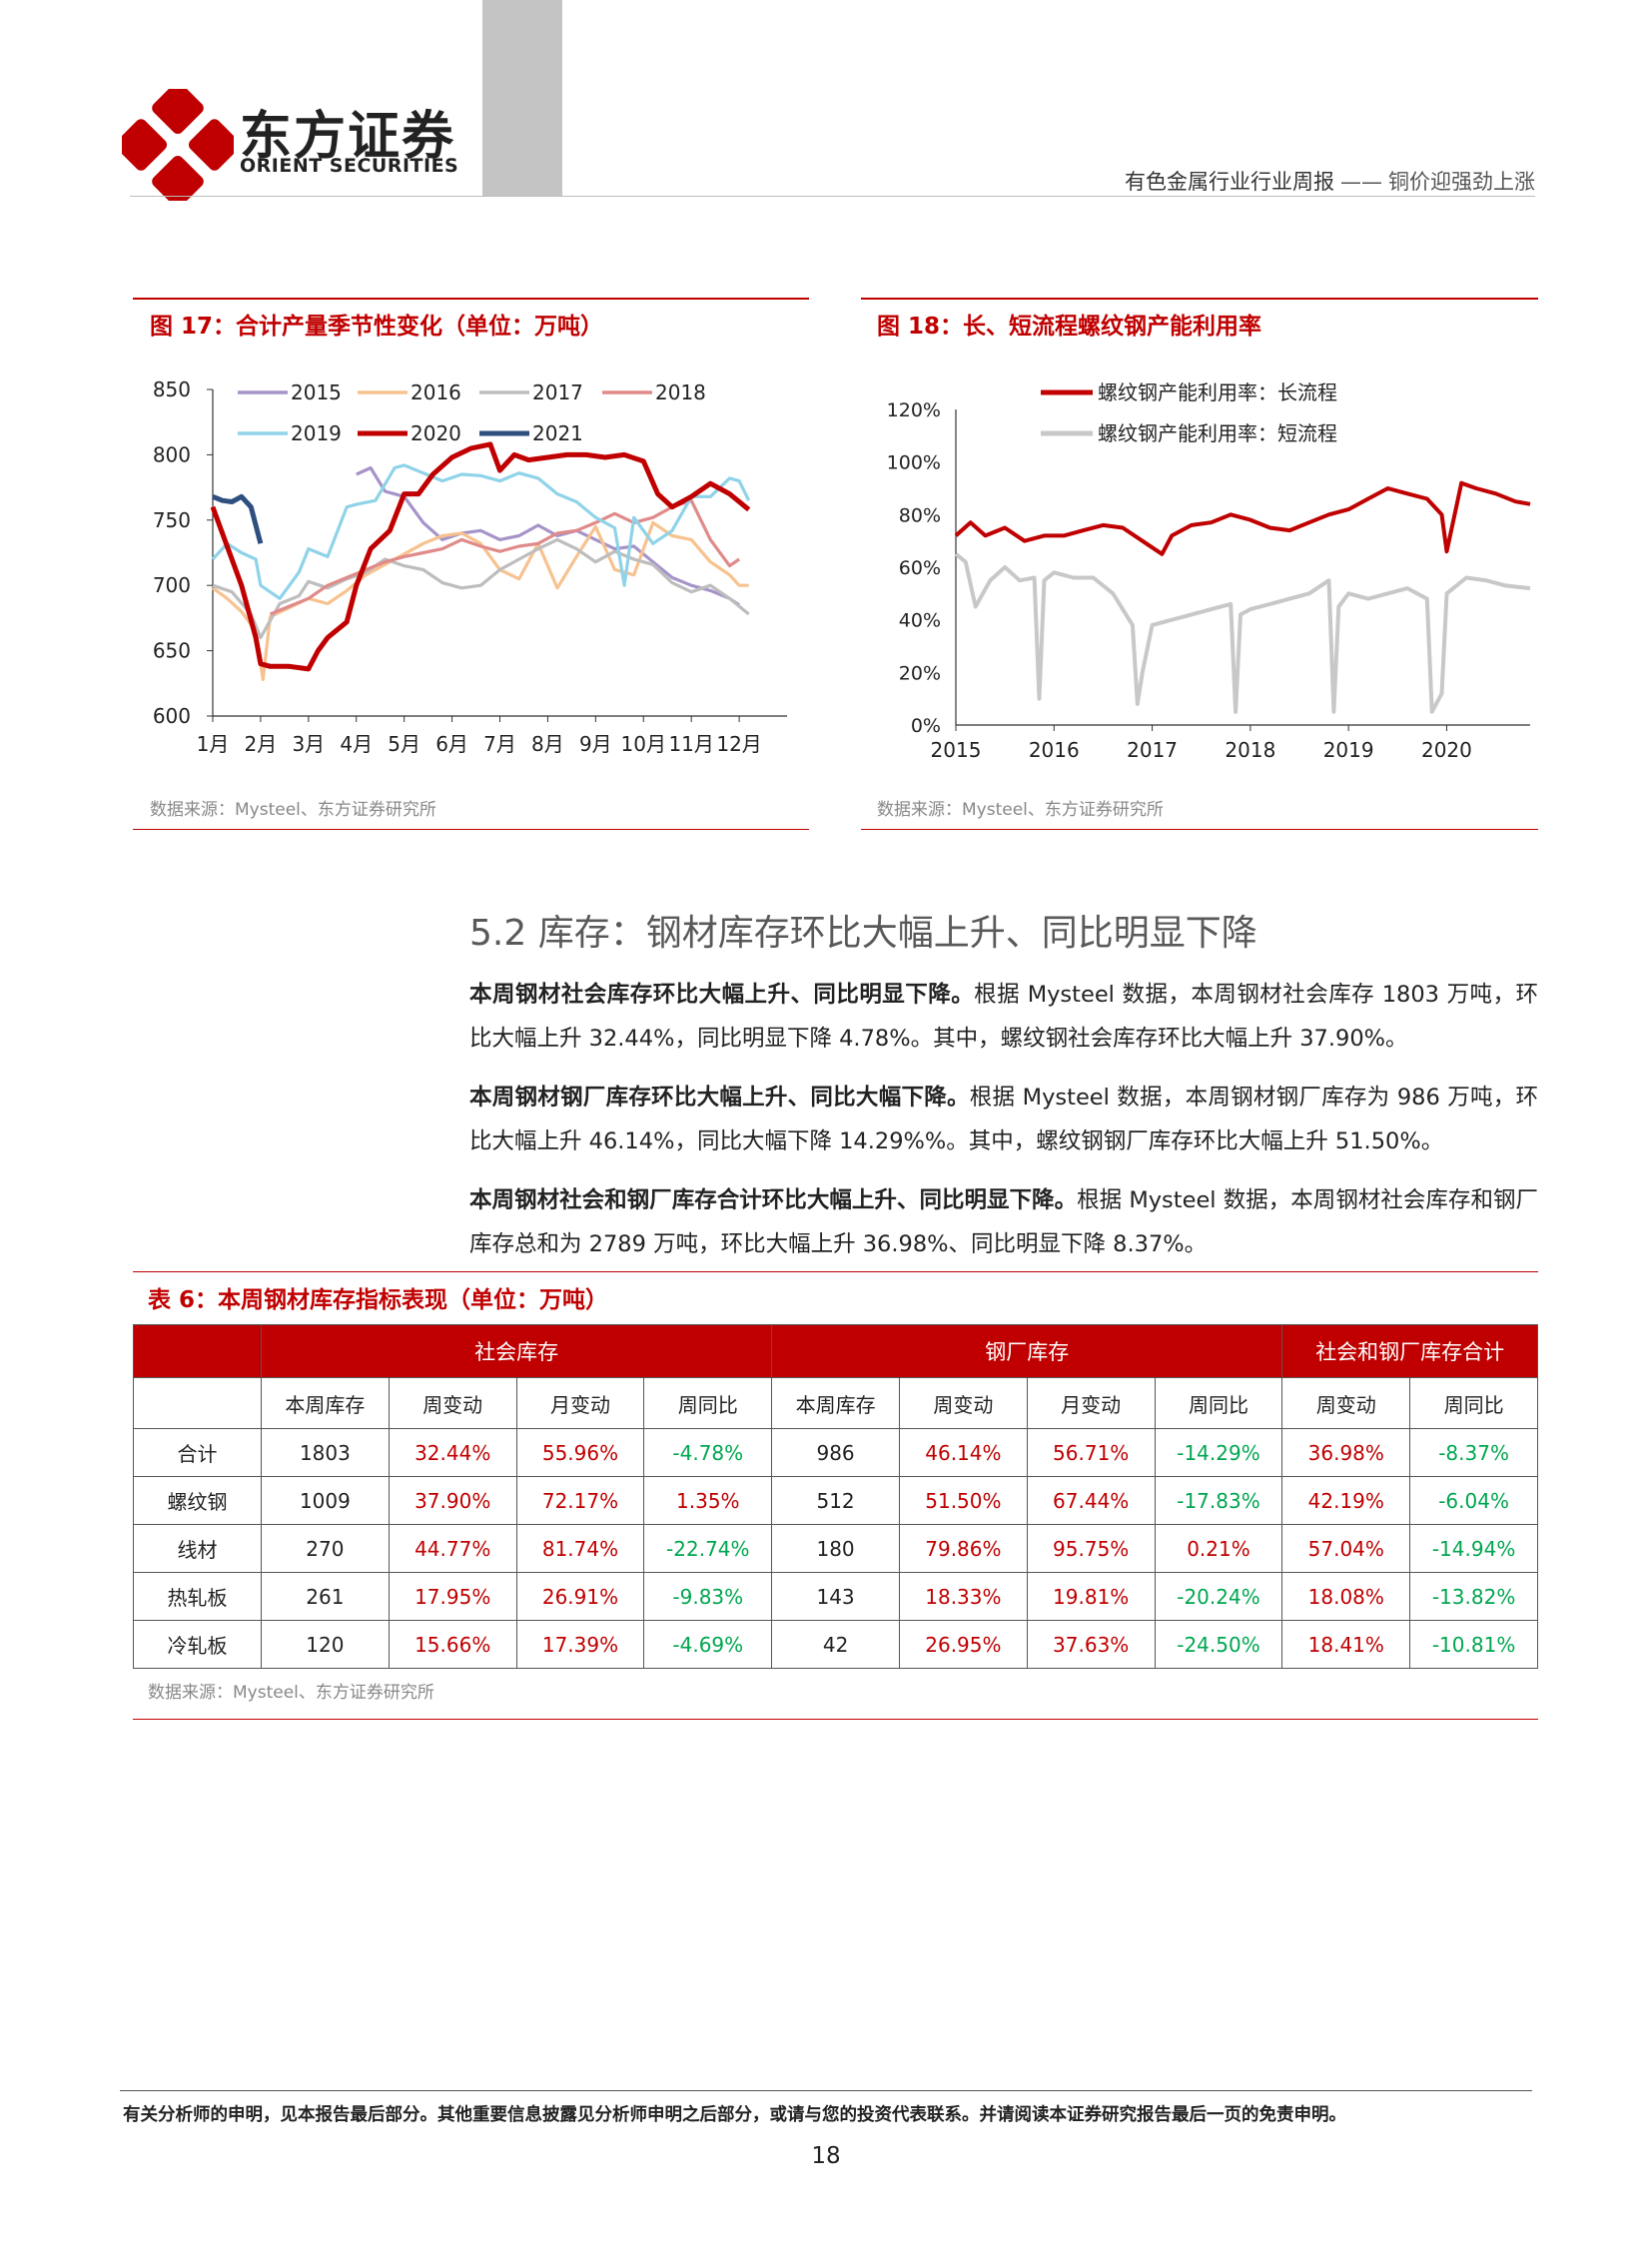 The height and width of the screenshot is (2242, 1652). I want to click on legend-label: 螺纹钢产能利用率：长流程, so click(1217, 392).